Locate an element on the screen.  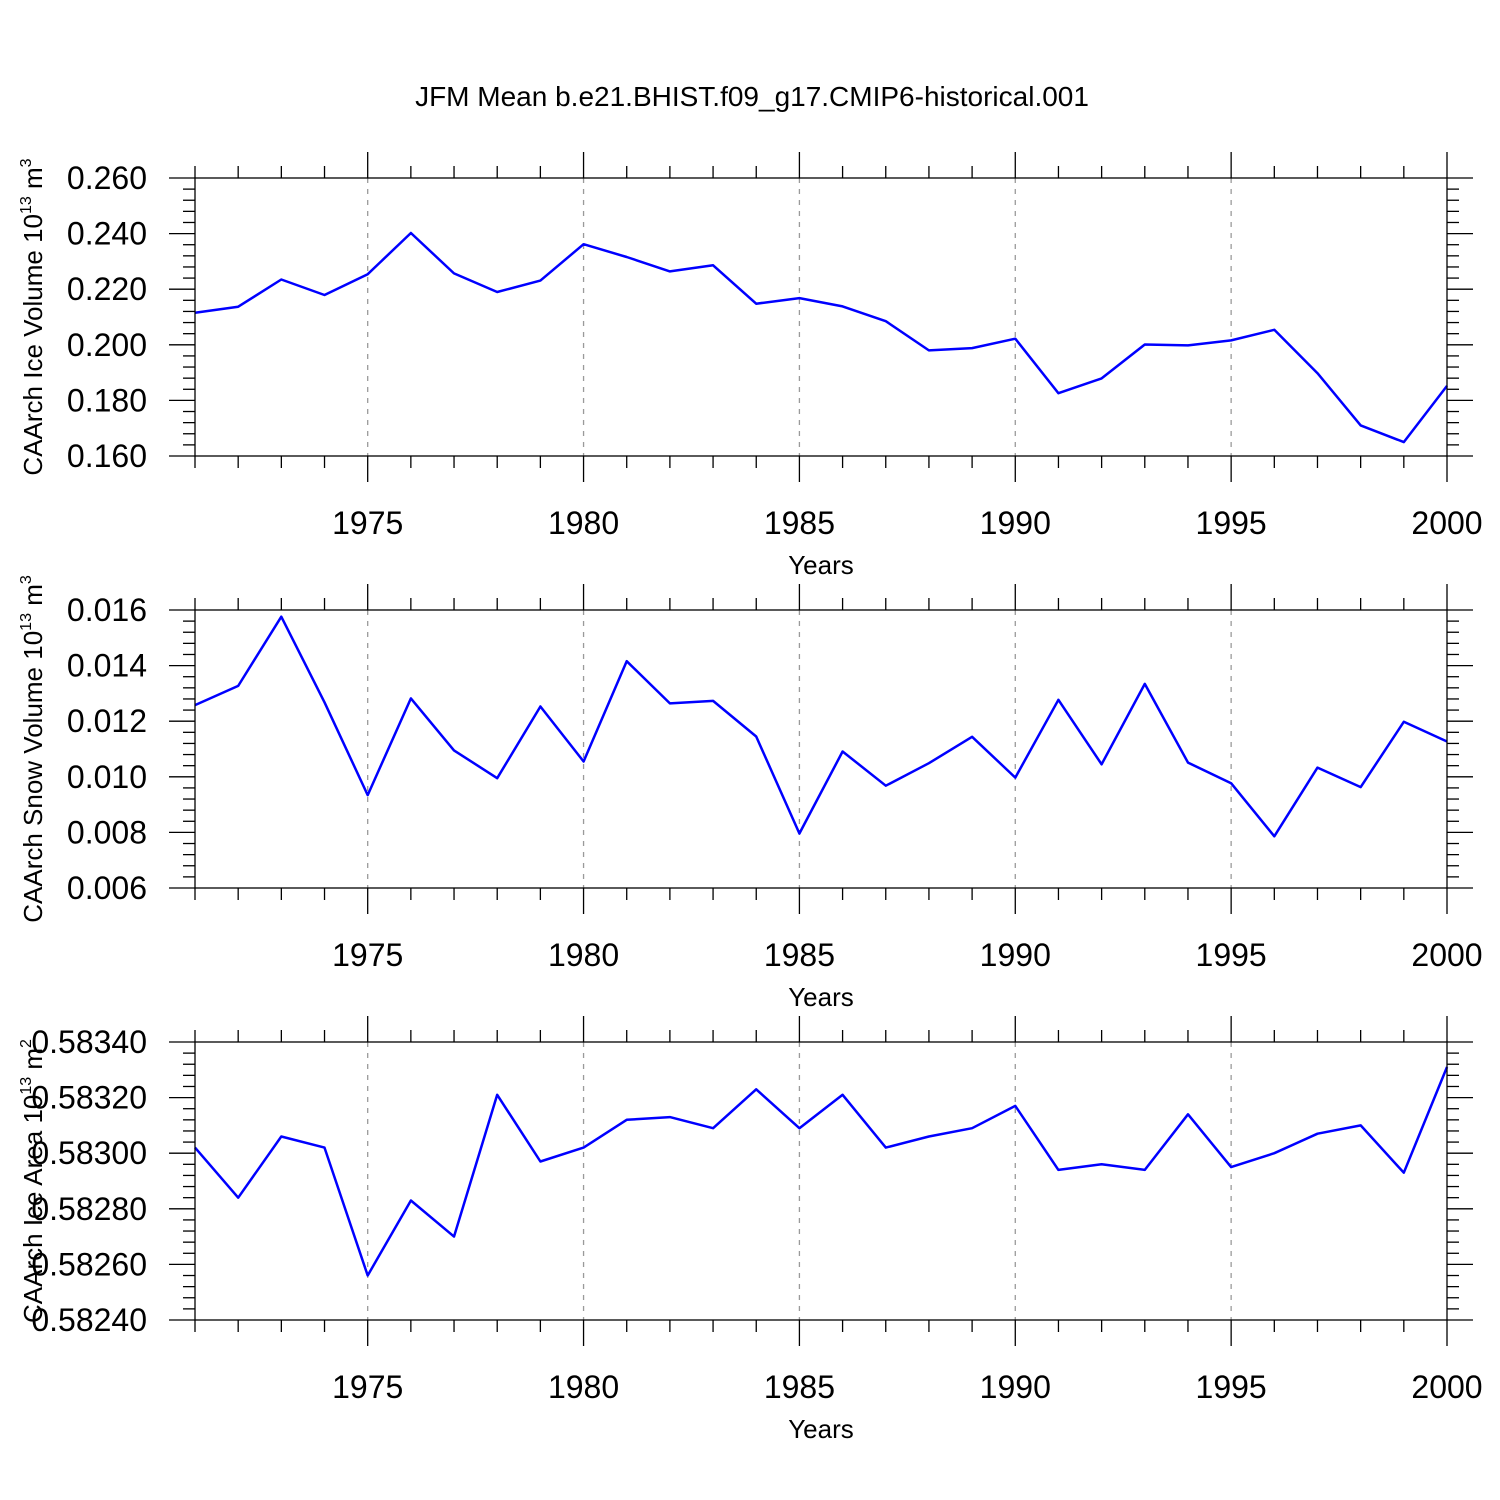
y-axis-label: CAArch Ice Volume 1013 m3 is located at coordinates (33, 316).